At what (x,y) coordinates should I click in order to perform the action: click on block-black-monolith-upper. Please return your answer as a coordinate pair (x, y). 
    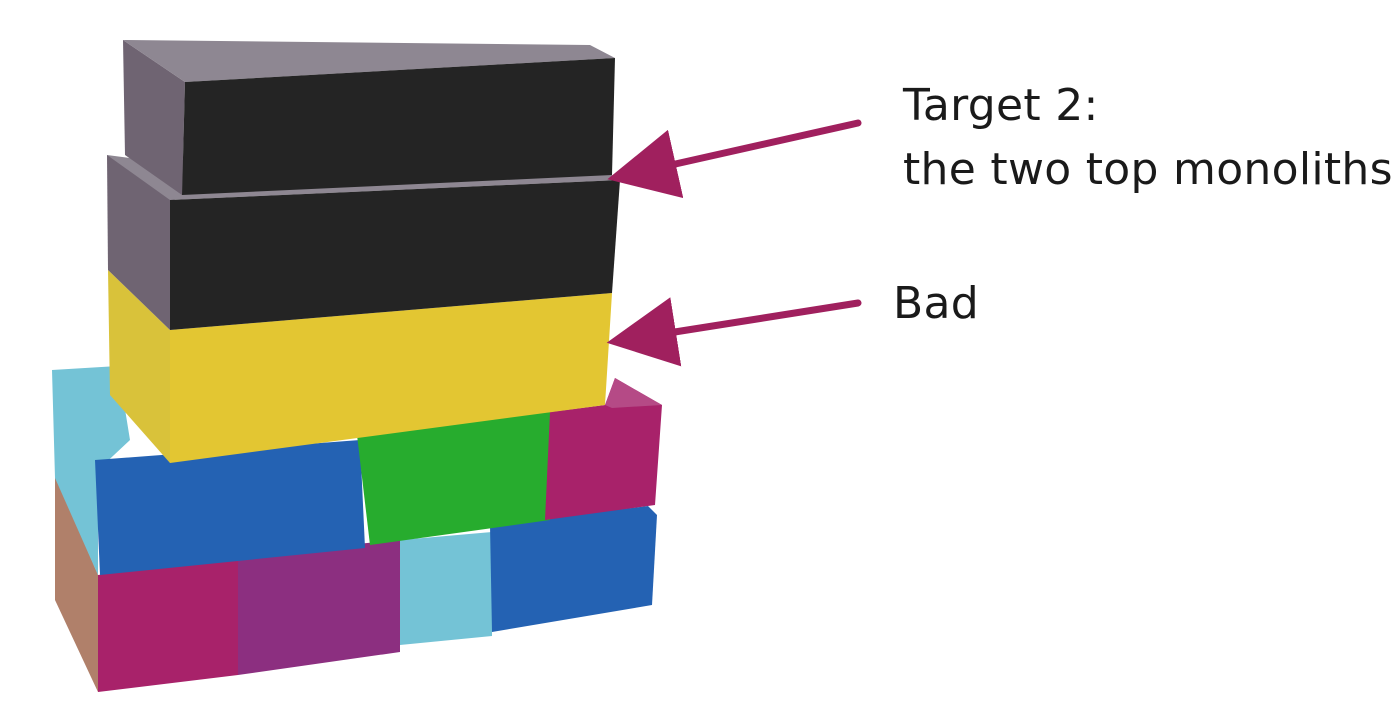
    Looking at the image, I should click on (369, 117).